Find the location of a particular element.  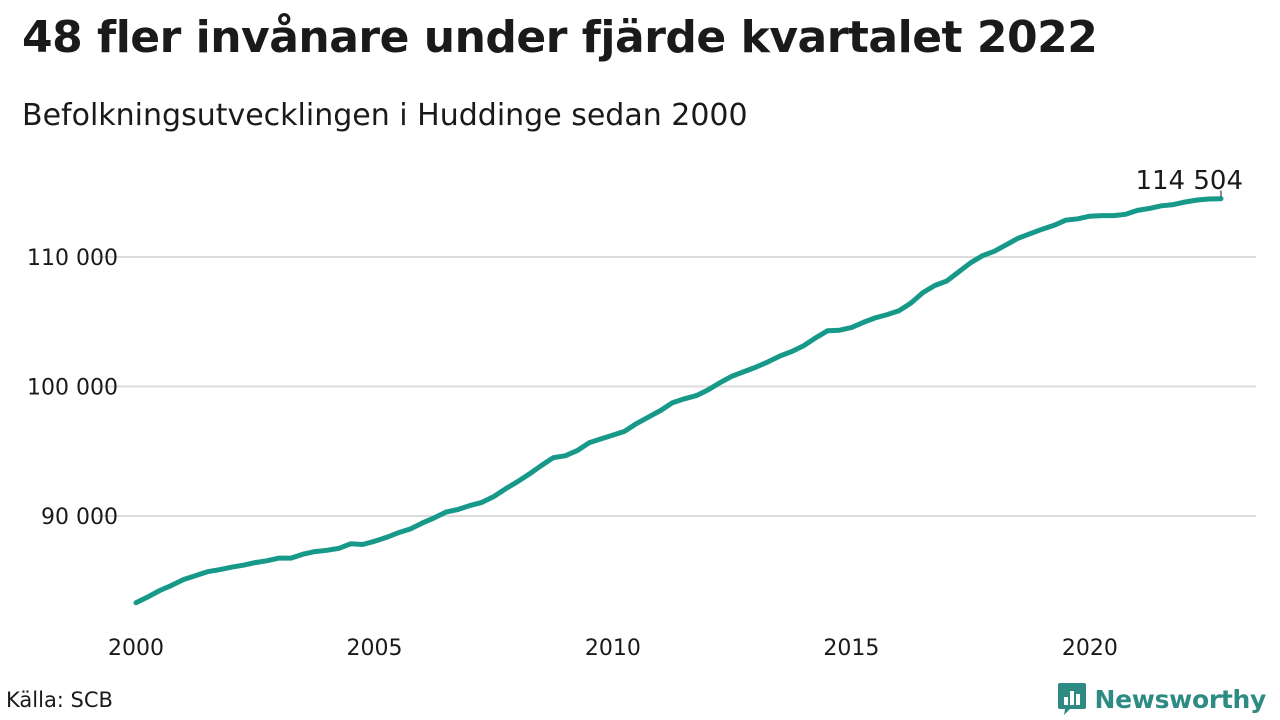

newsworthy-logo: Newsworthy is located at coordinates (1162, 699).